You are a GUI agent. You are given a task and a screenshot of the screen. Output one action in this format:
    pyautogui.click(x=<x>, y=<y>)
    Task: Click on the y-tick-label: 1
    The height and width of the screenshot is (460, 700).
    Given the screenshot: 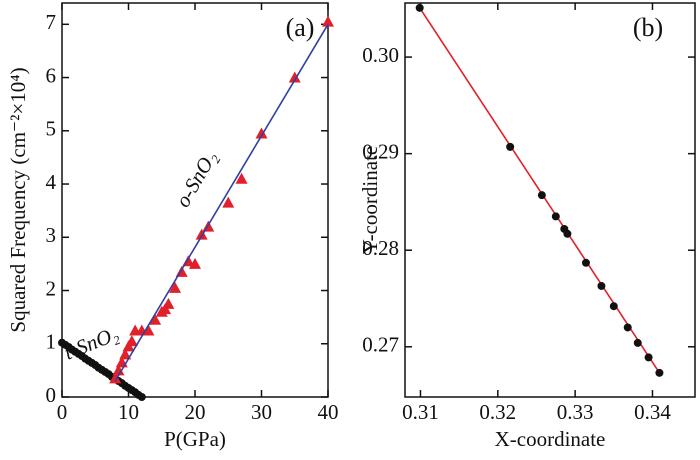 What is the action you would take?
    pyautogui.click(x=51, y=342)
    